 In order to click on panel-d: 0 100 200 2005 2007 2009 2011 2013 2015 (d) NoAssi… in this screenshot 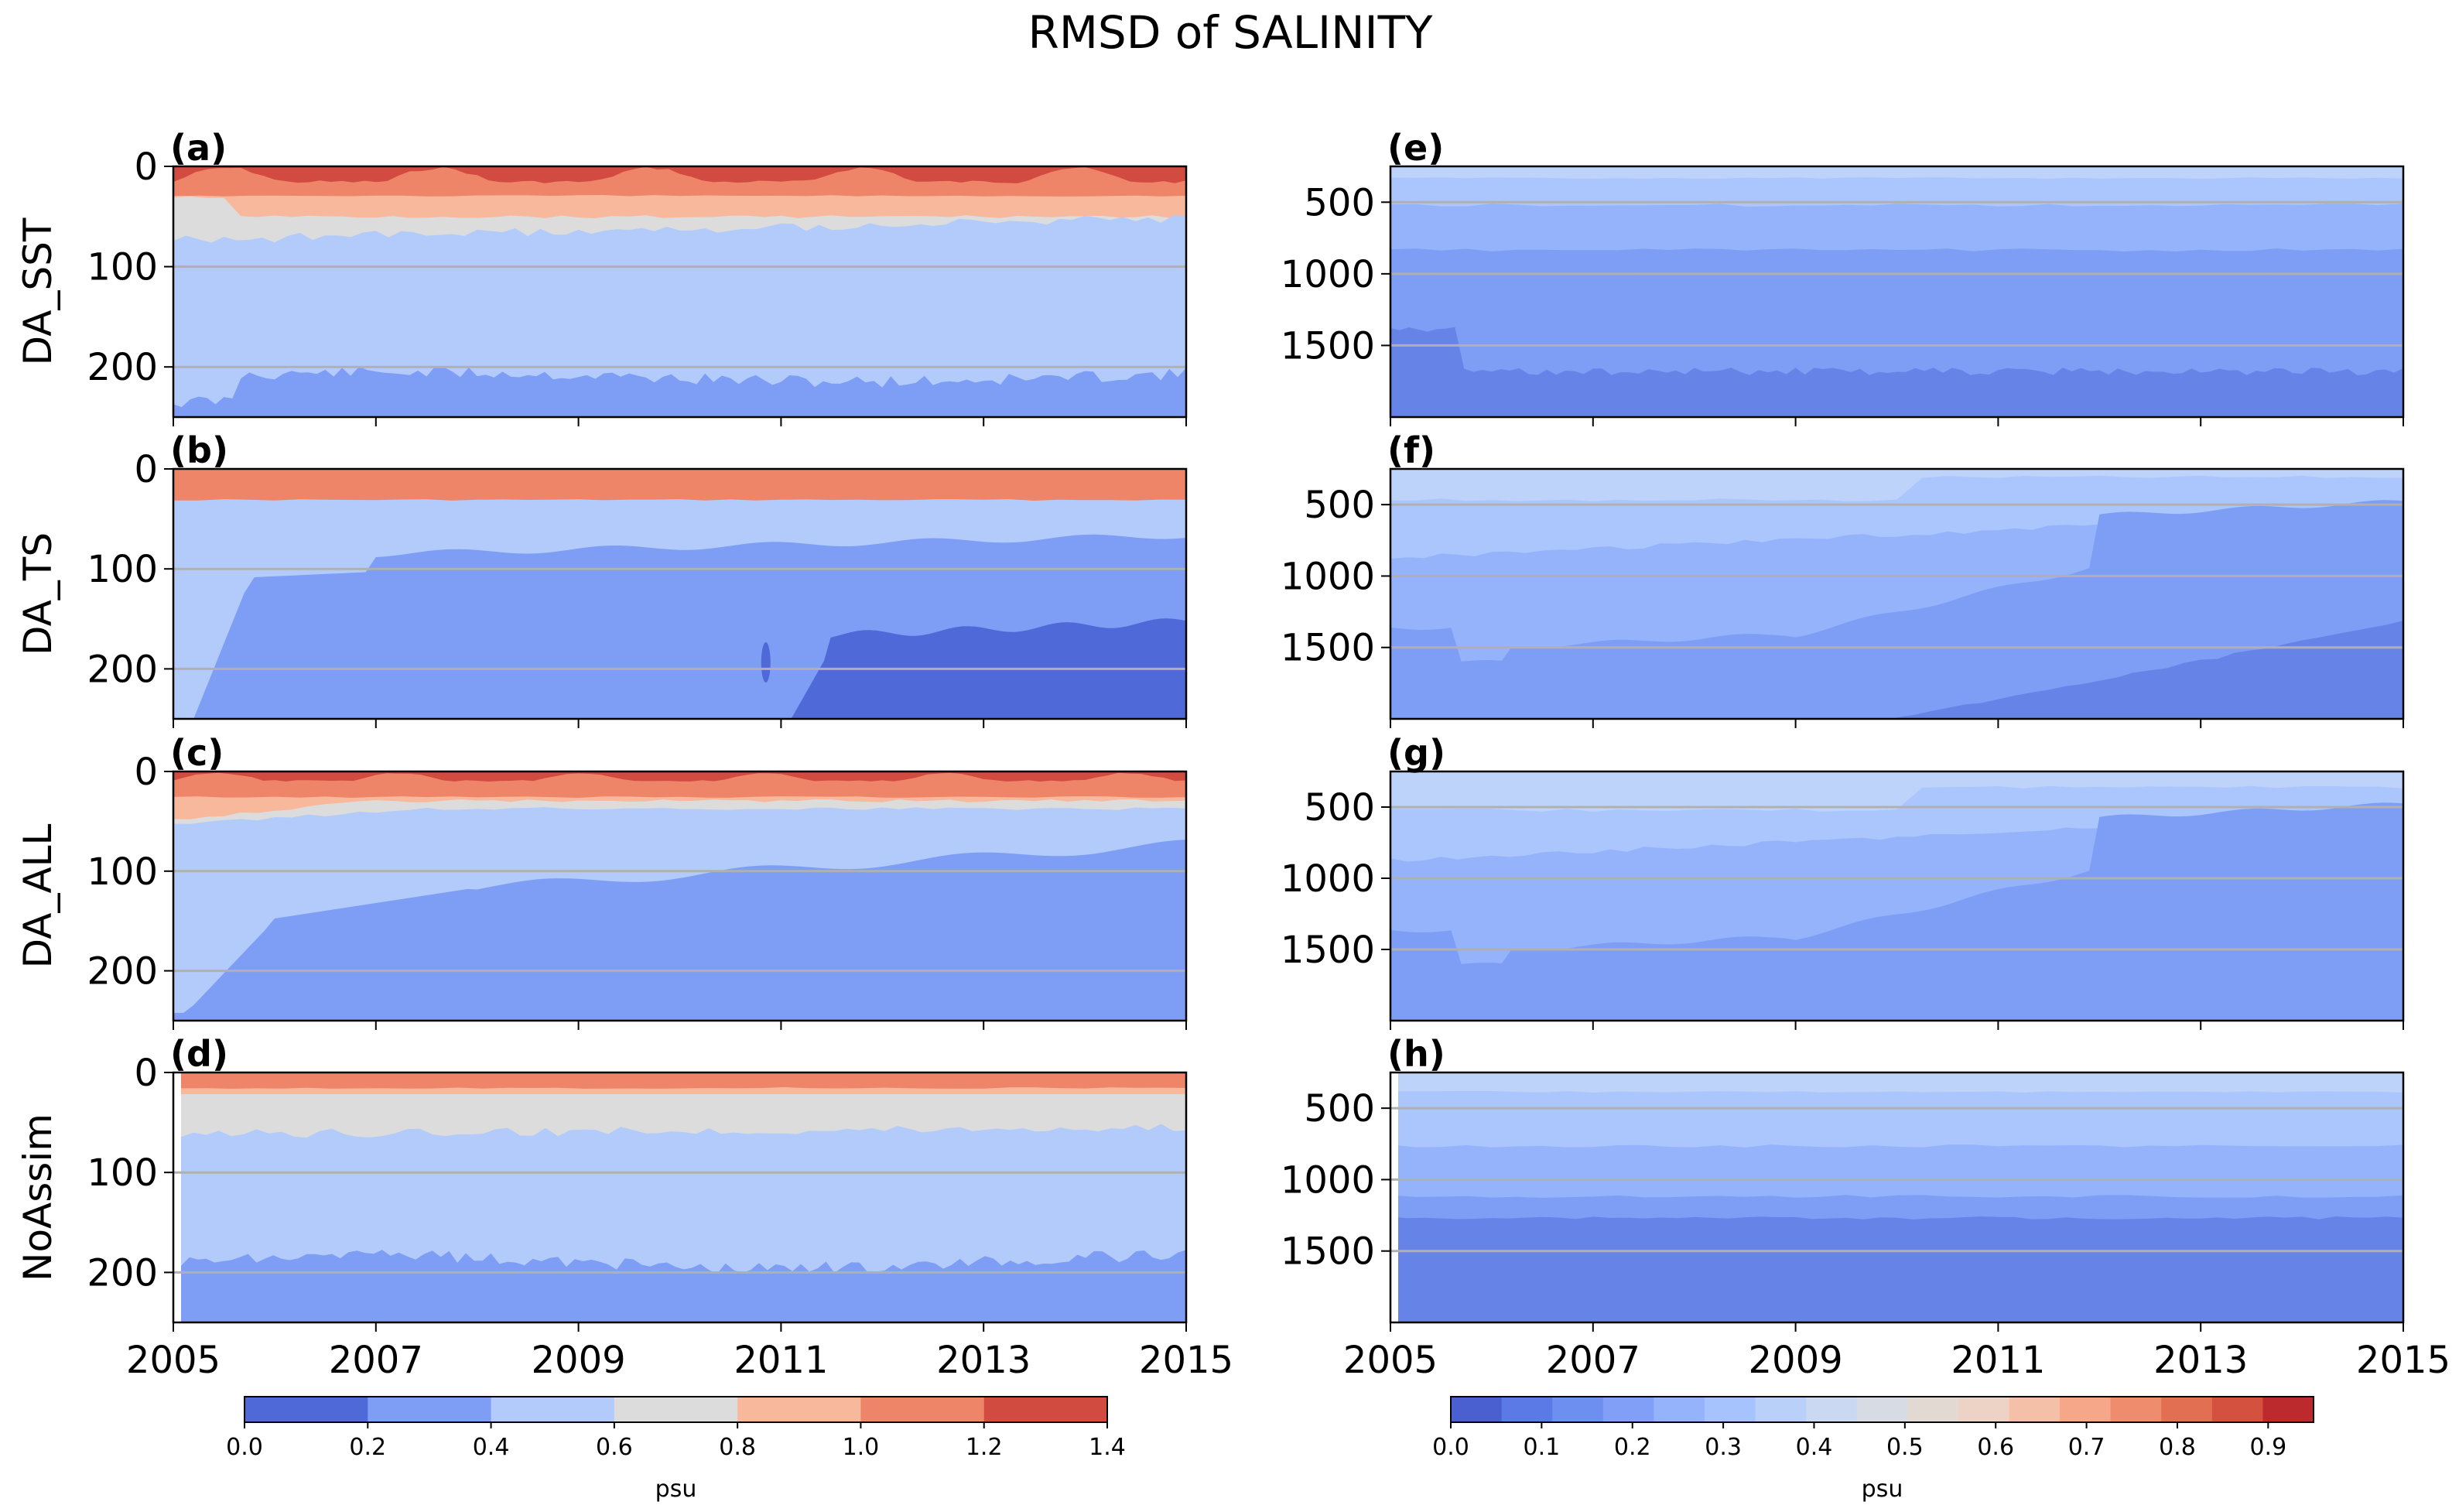, I will do `click(624, 1207)`.